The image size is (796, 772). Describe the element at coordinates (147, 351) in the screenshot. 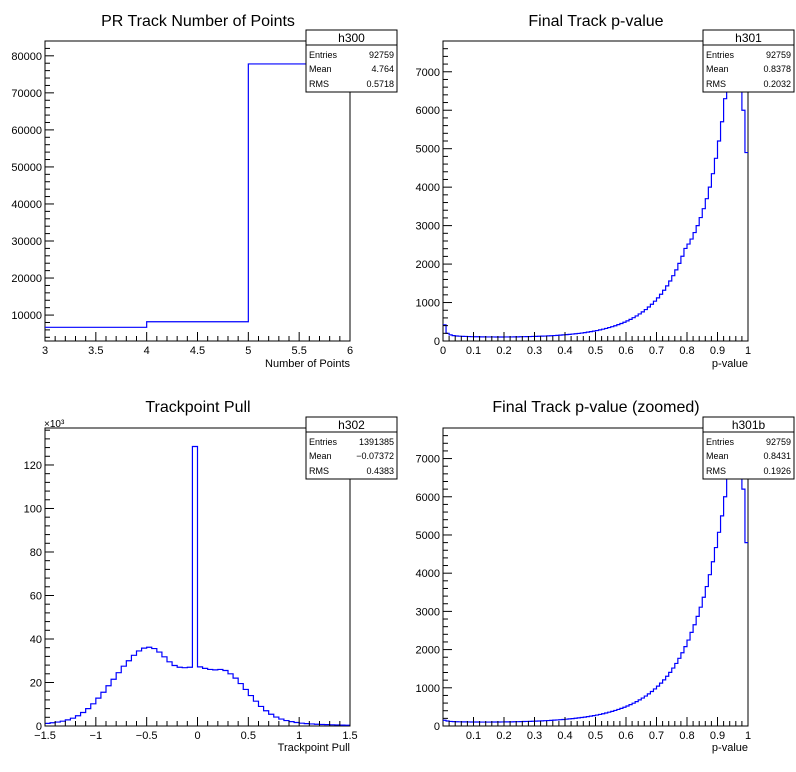

I see `x-tick-label: 4` at that location.